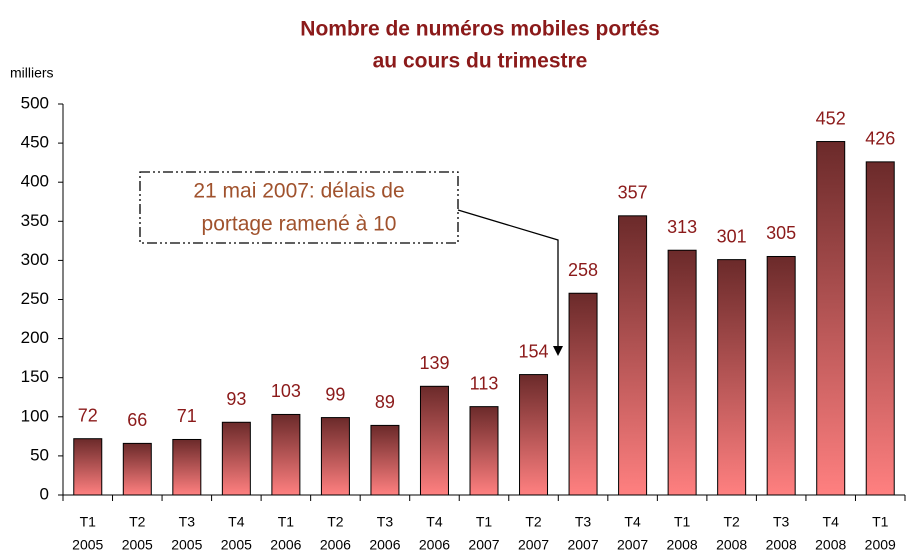 The image size is (909, 556). What do you see at coordinates (35, 337) in the screenshot?
I see `y-tick-label: 200` at bounding box center [35, 337].